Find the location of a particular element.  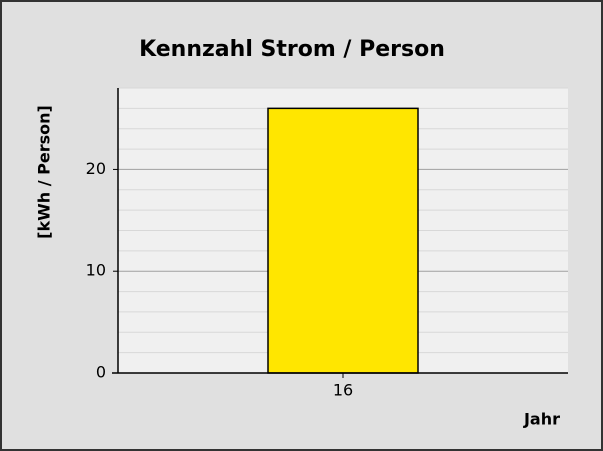

y-tick-label: 20 is located at coordinates (96, 168).